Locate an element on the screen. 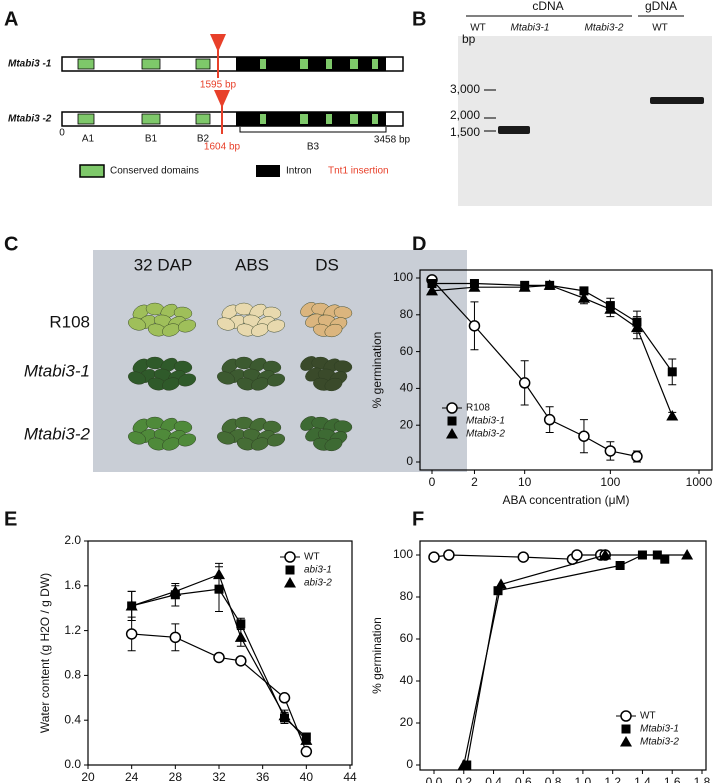  x-tick-label: 2 is located at coordinates (474, 482).